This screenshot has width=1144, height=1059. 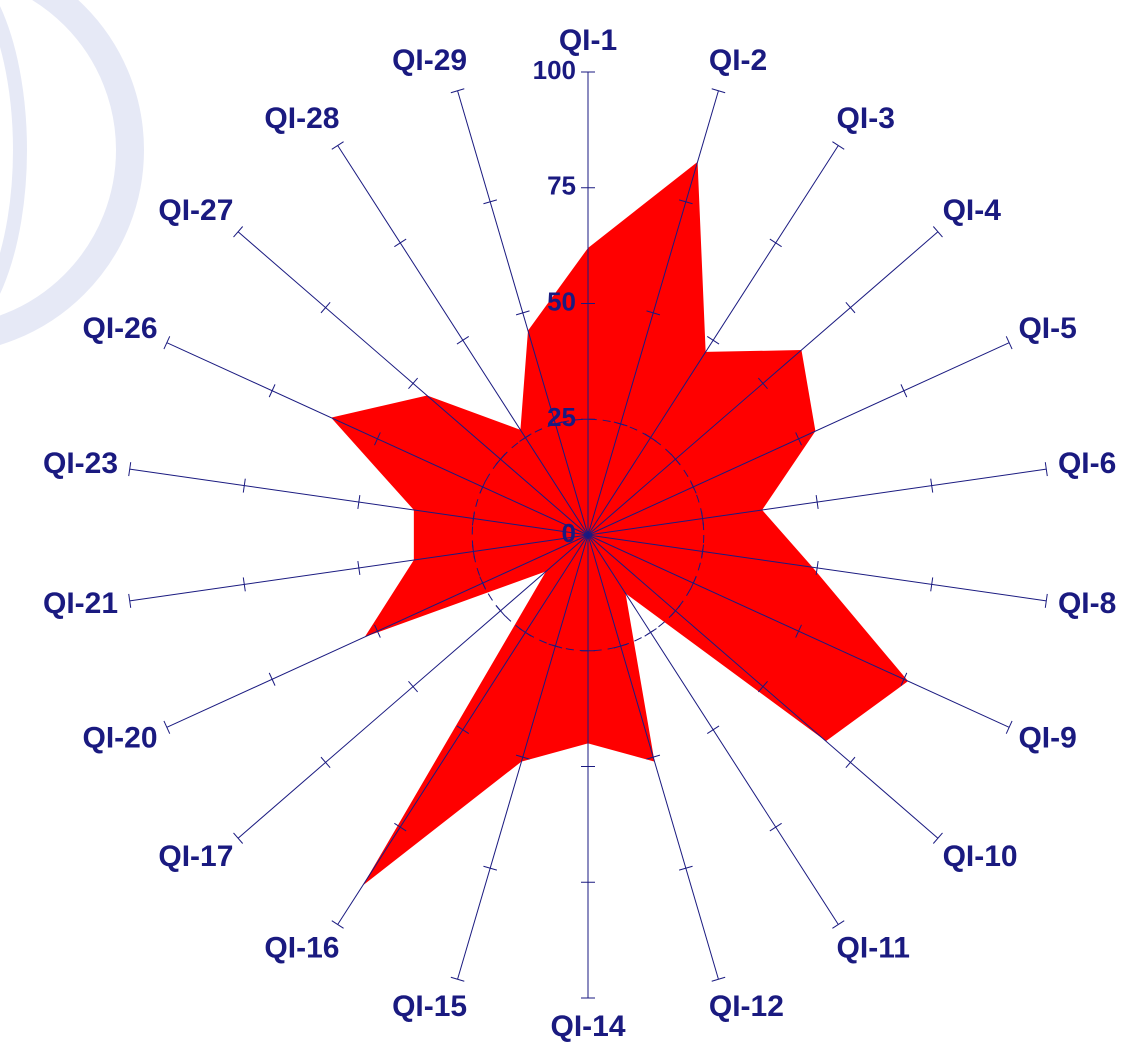 I want to click on category-label: QI-8, so click(x=1087, y=603).